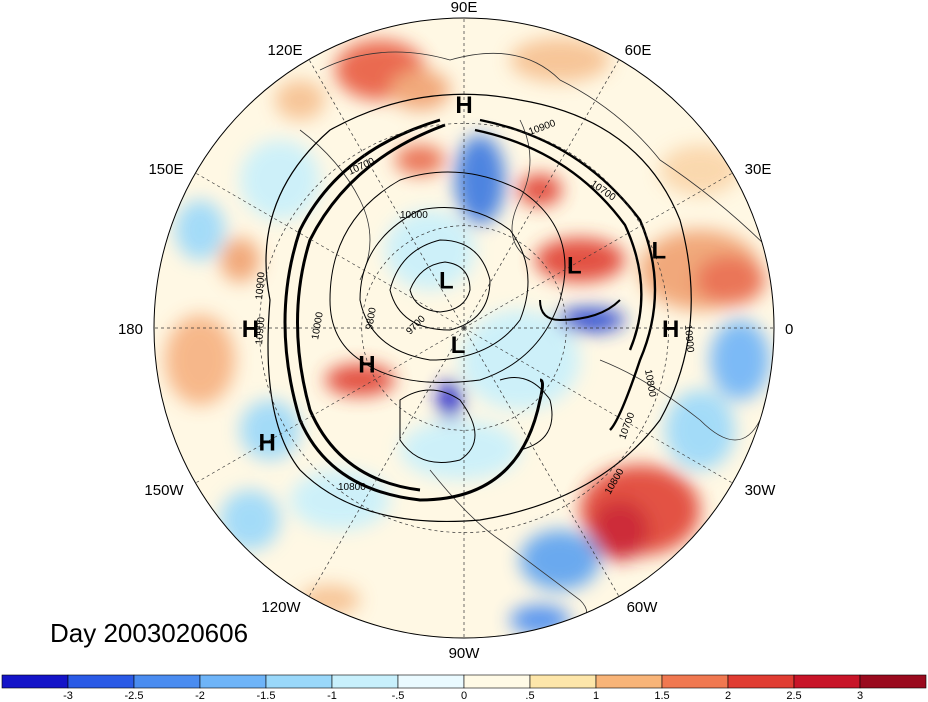 The height and width of the screenshot is (702, 928). What do you see at coordinates (529, 696) in the screenshot?
I see `colorbar-tick-label: .5` at bounding box center [529, 696].